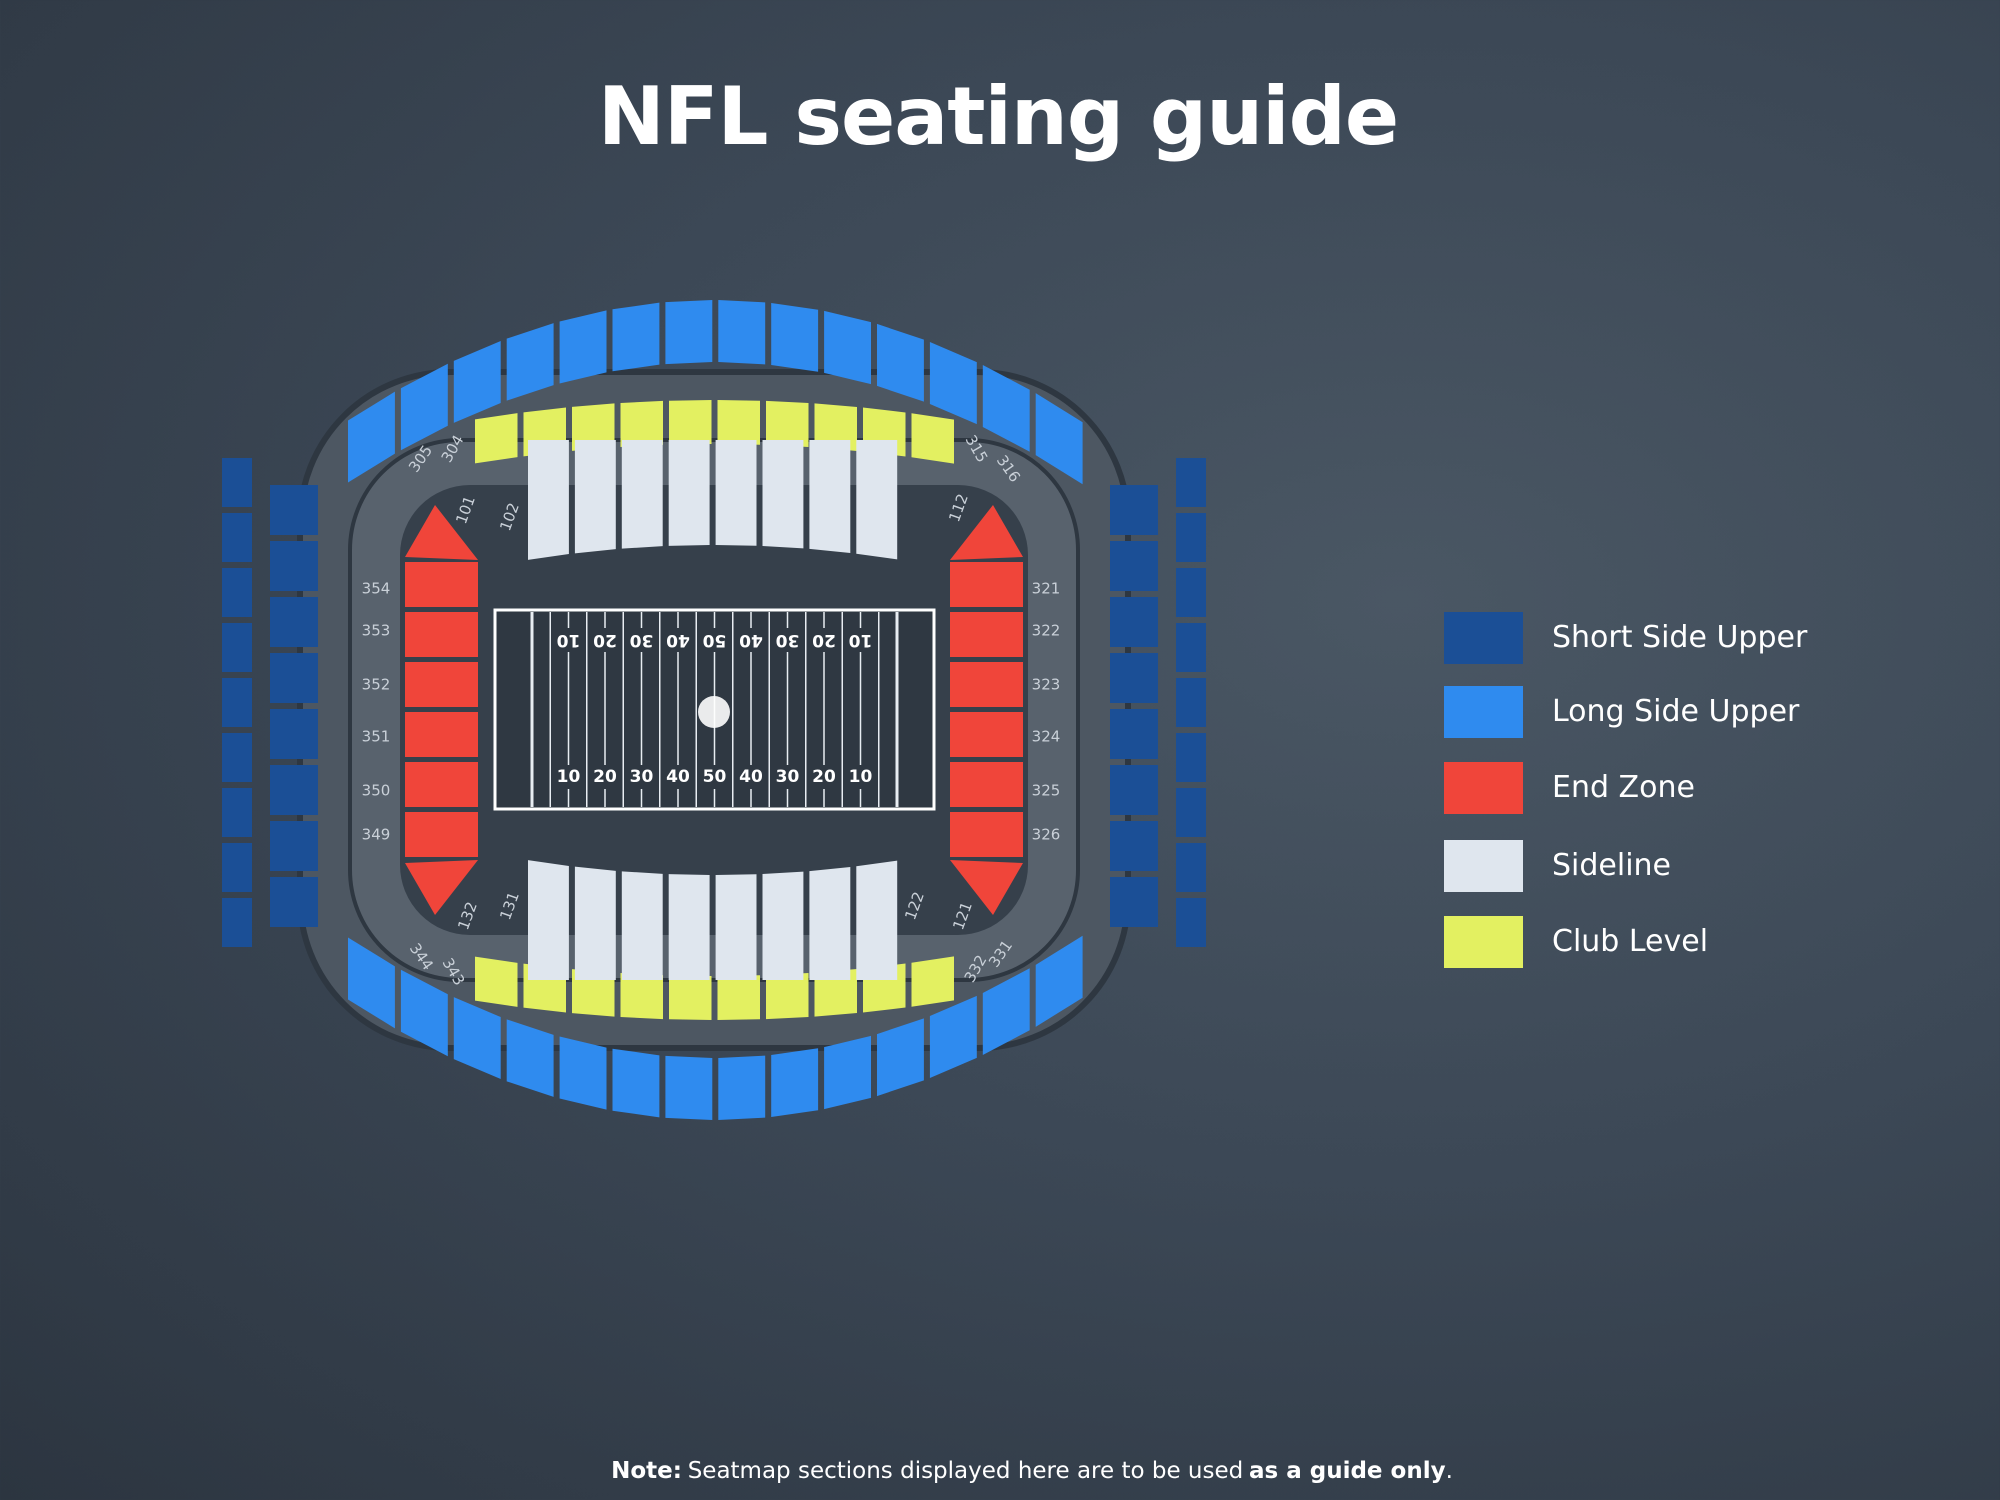  Describe the element at coordinates (1046, 631) in the screenshot. I see `section-label: 322` at that location.